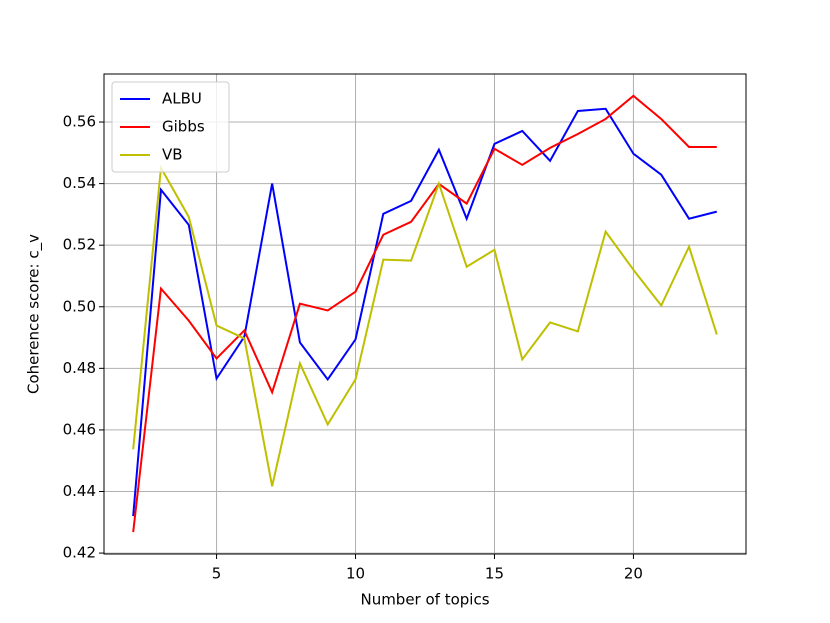 Image resolution: width=830 pixels, height=623 pixels. I want to click on y-tick-label: 0.56, so click(79, 122).